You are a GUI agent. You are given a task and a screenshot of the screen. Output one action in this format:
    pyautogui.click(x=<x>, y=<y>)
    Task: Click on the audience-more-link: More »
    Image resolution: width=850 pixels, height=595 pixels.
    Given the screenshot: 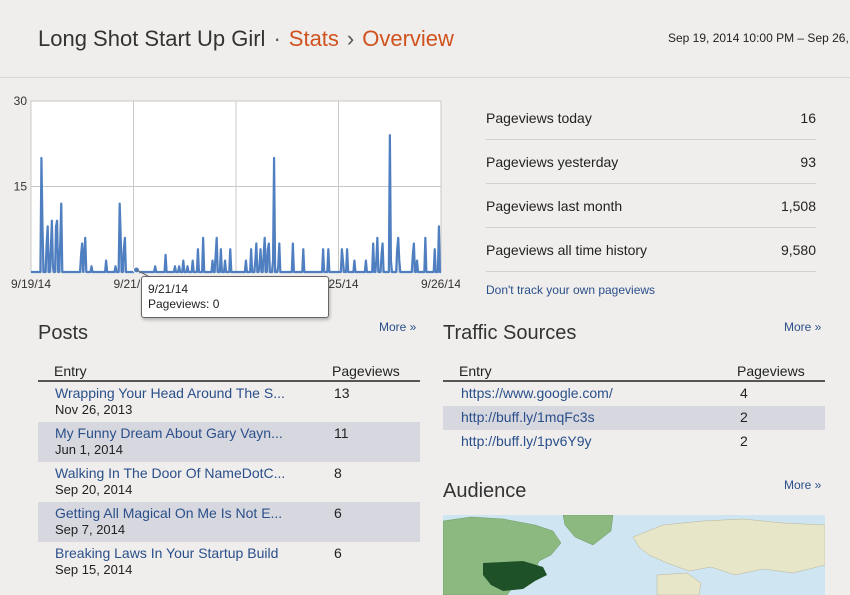 What is the action you would take?
    pyautogui.click(x=803, y=485)
    